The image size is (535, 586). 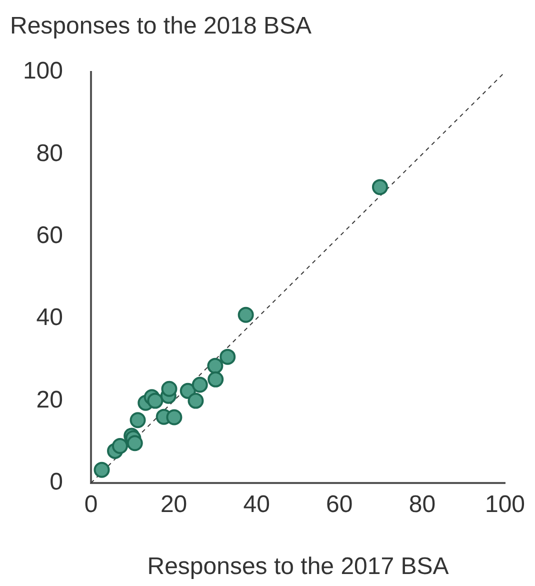 What do you see at coordinates (49, 400) in the screenshot?
I see `y-tick-label: 20` at bounding box center [49, 400].